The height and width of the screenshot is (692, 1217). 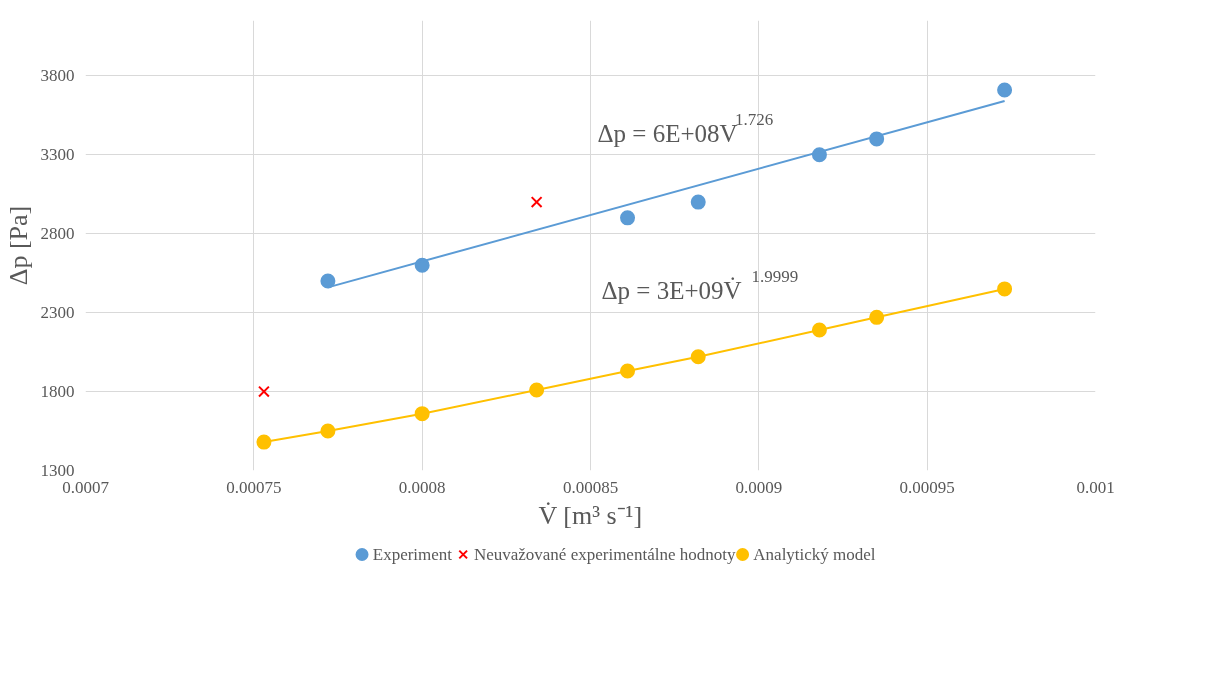 What do you see at coordinates (759, 487) in the screenshot?
I see `x-tick-label: 0.0009` at bounding box center [759, 487].